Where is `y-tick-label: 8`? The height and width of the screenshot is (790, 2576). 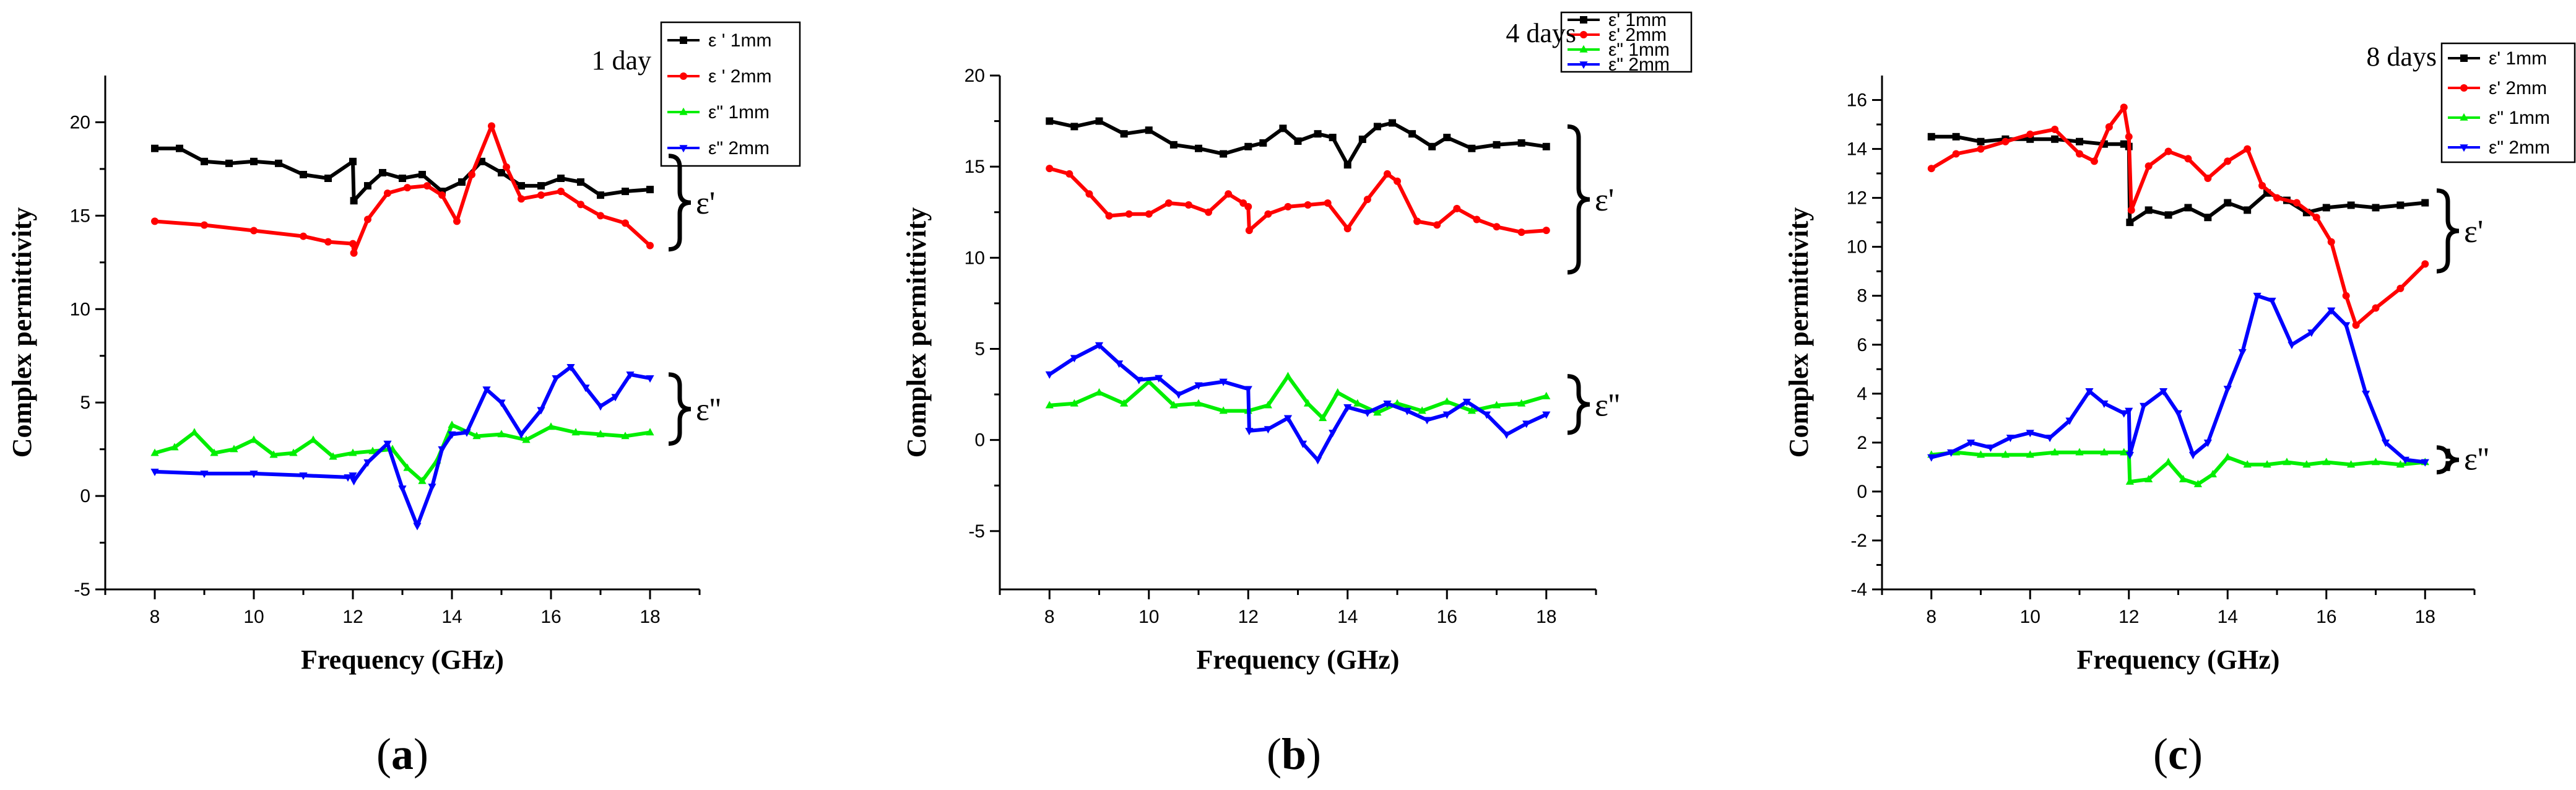
y-tick-label: 8 is located at coordinates (1862, 296).